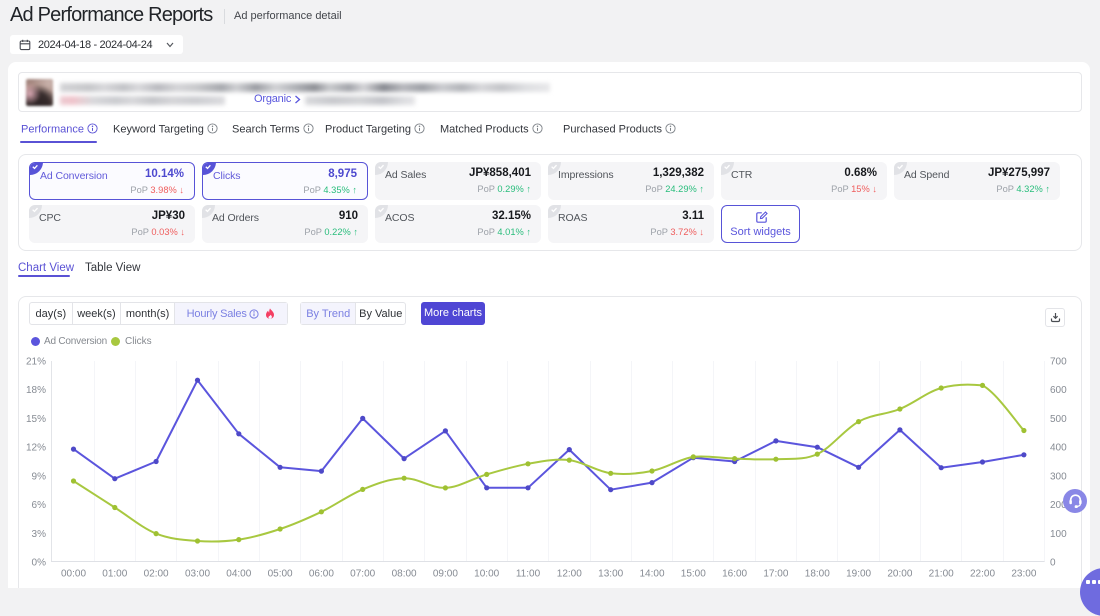 Image resolution: width=1100 pixels, height=616 pixels. Describe the element at coordinates (36, 448) in the screenshot. I see `svg-text: 12%` at that location.